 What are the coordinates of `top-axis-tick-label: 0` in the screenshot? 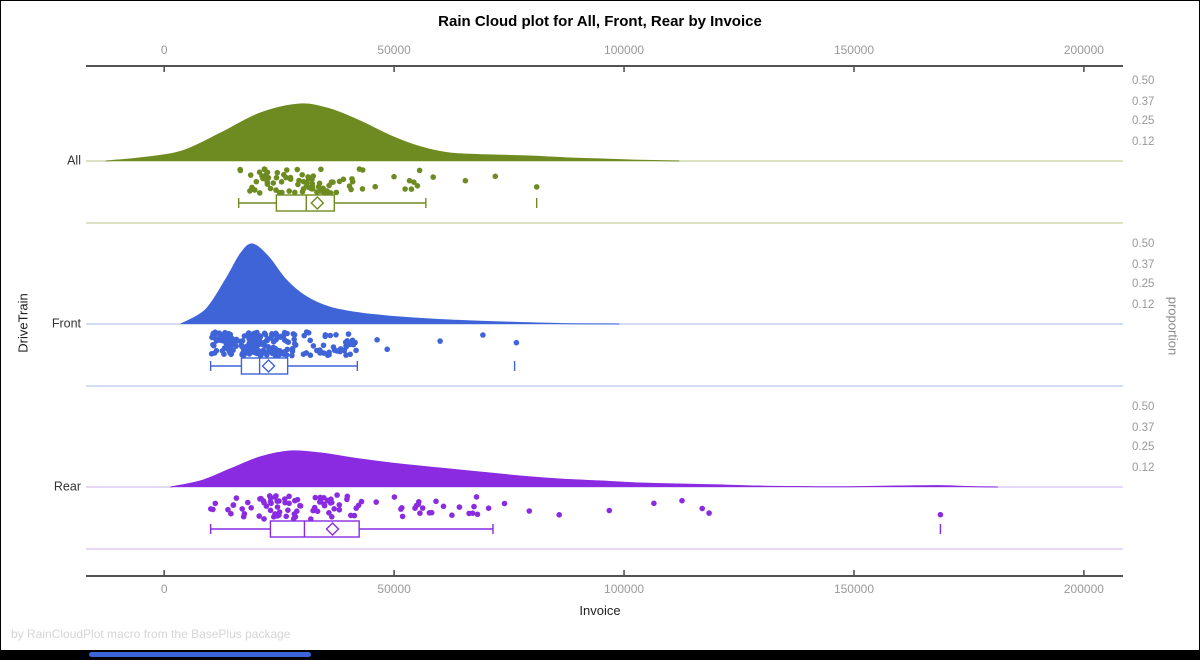 It's located at (164, 50).